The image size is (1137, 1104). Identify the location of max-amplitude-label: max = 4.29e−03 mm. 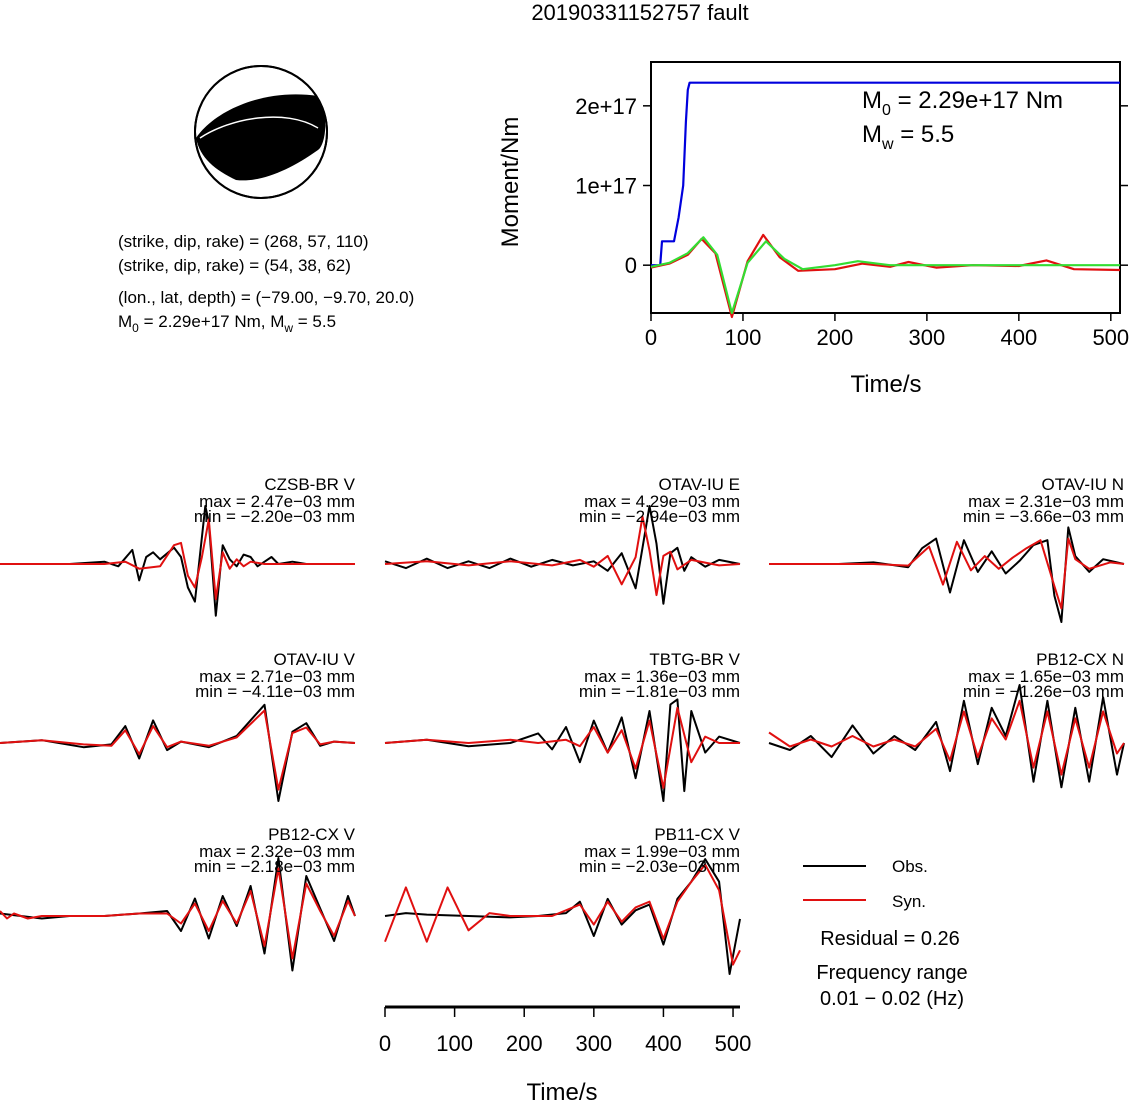
(662, 501).